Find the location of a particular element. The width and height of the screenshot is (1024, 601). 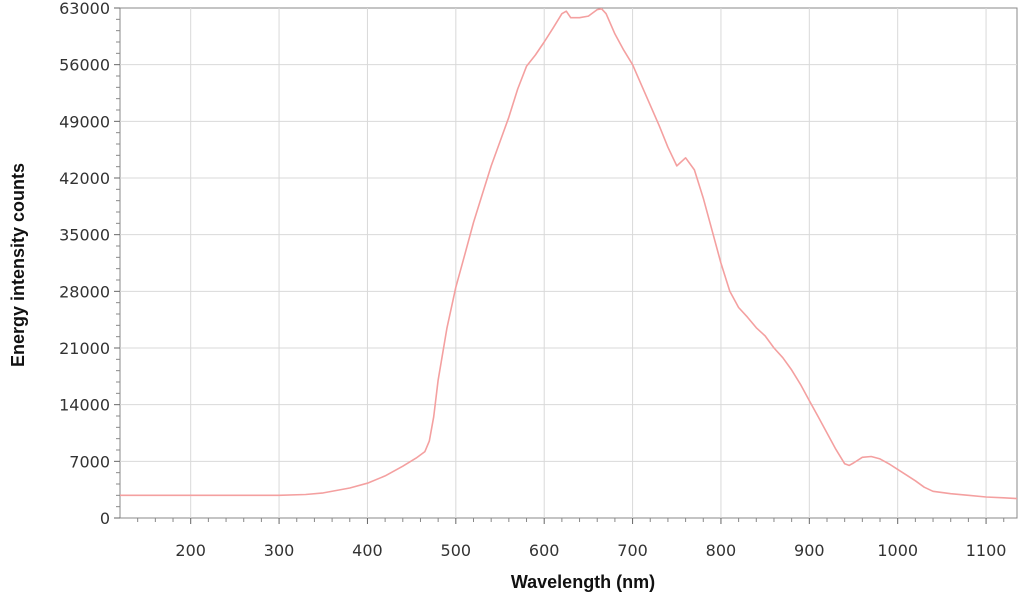

x-tick-label: 800 is located at coordinates (721, 550).